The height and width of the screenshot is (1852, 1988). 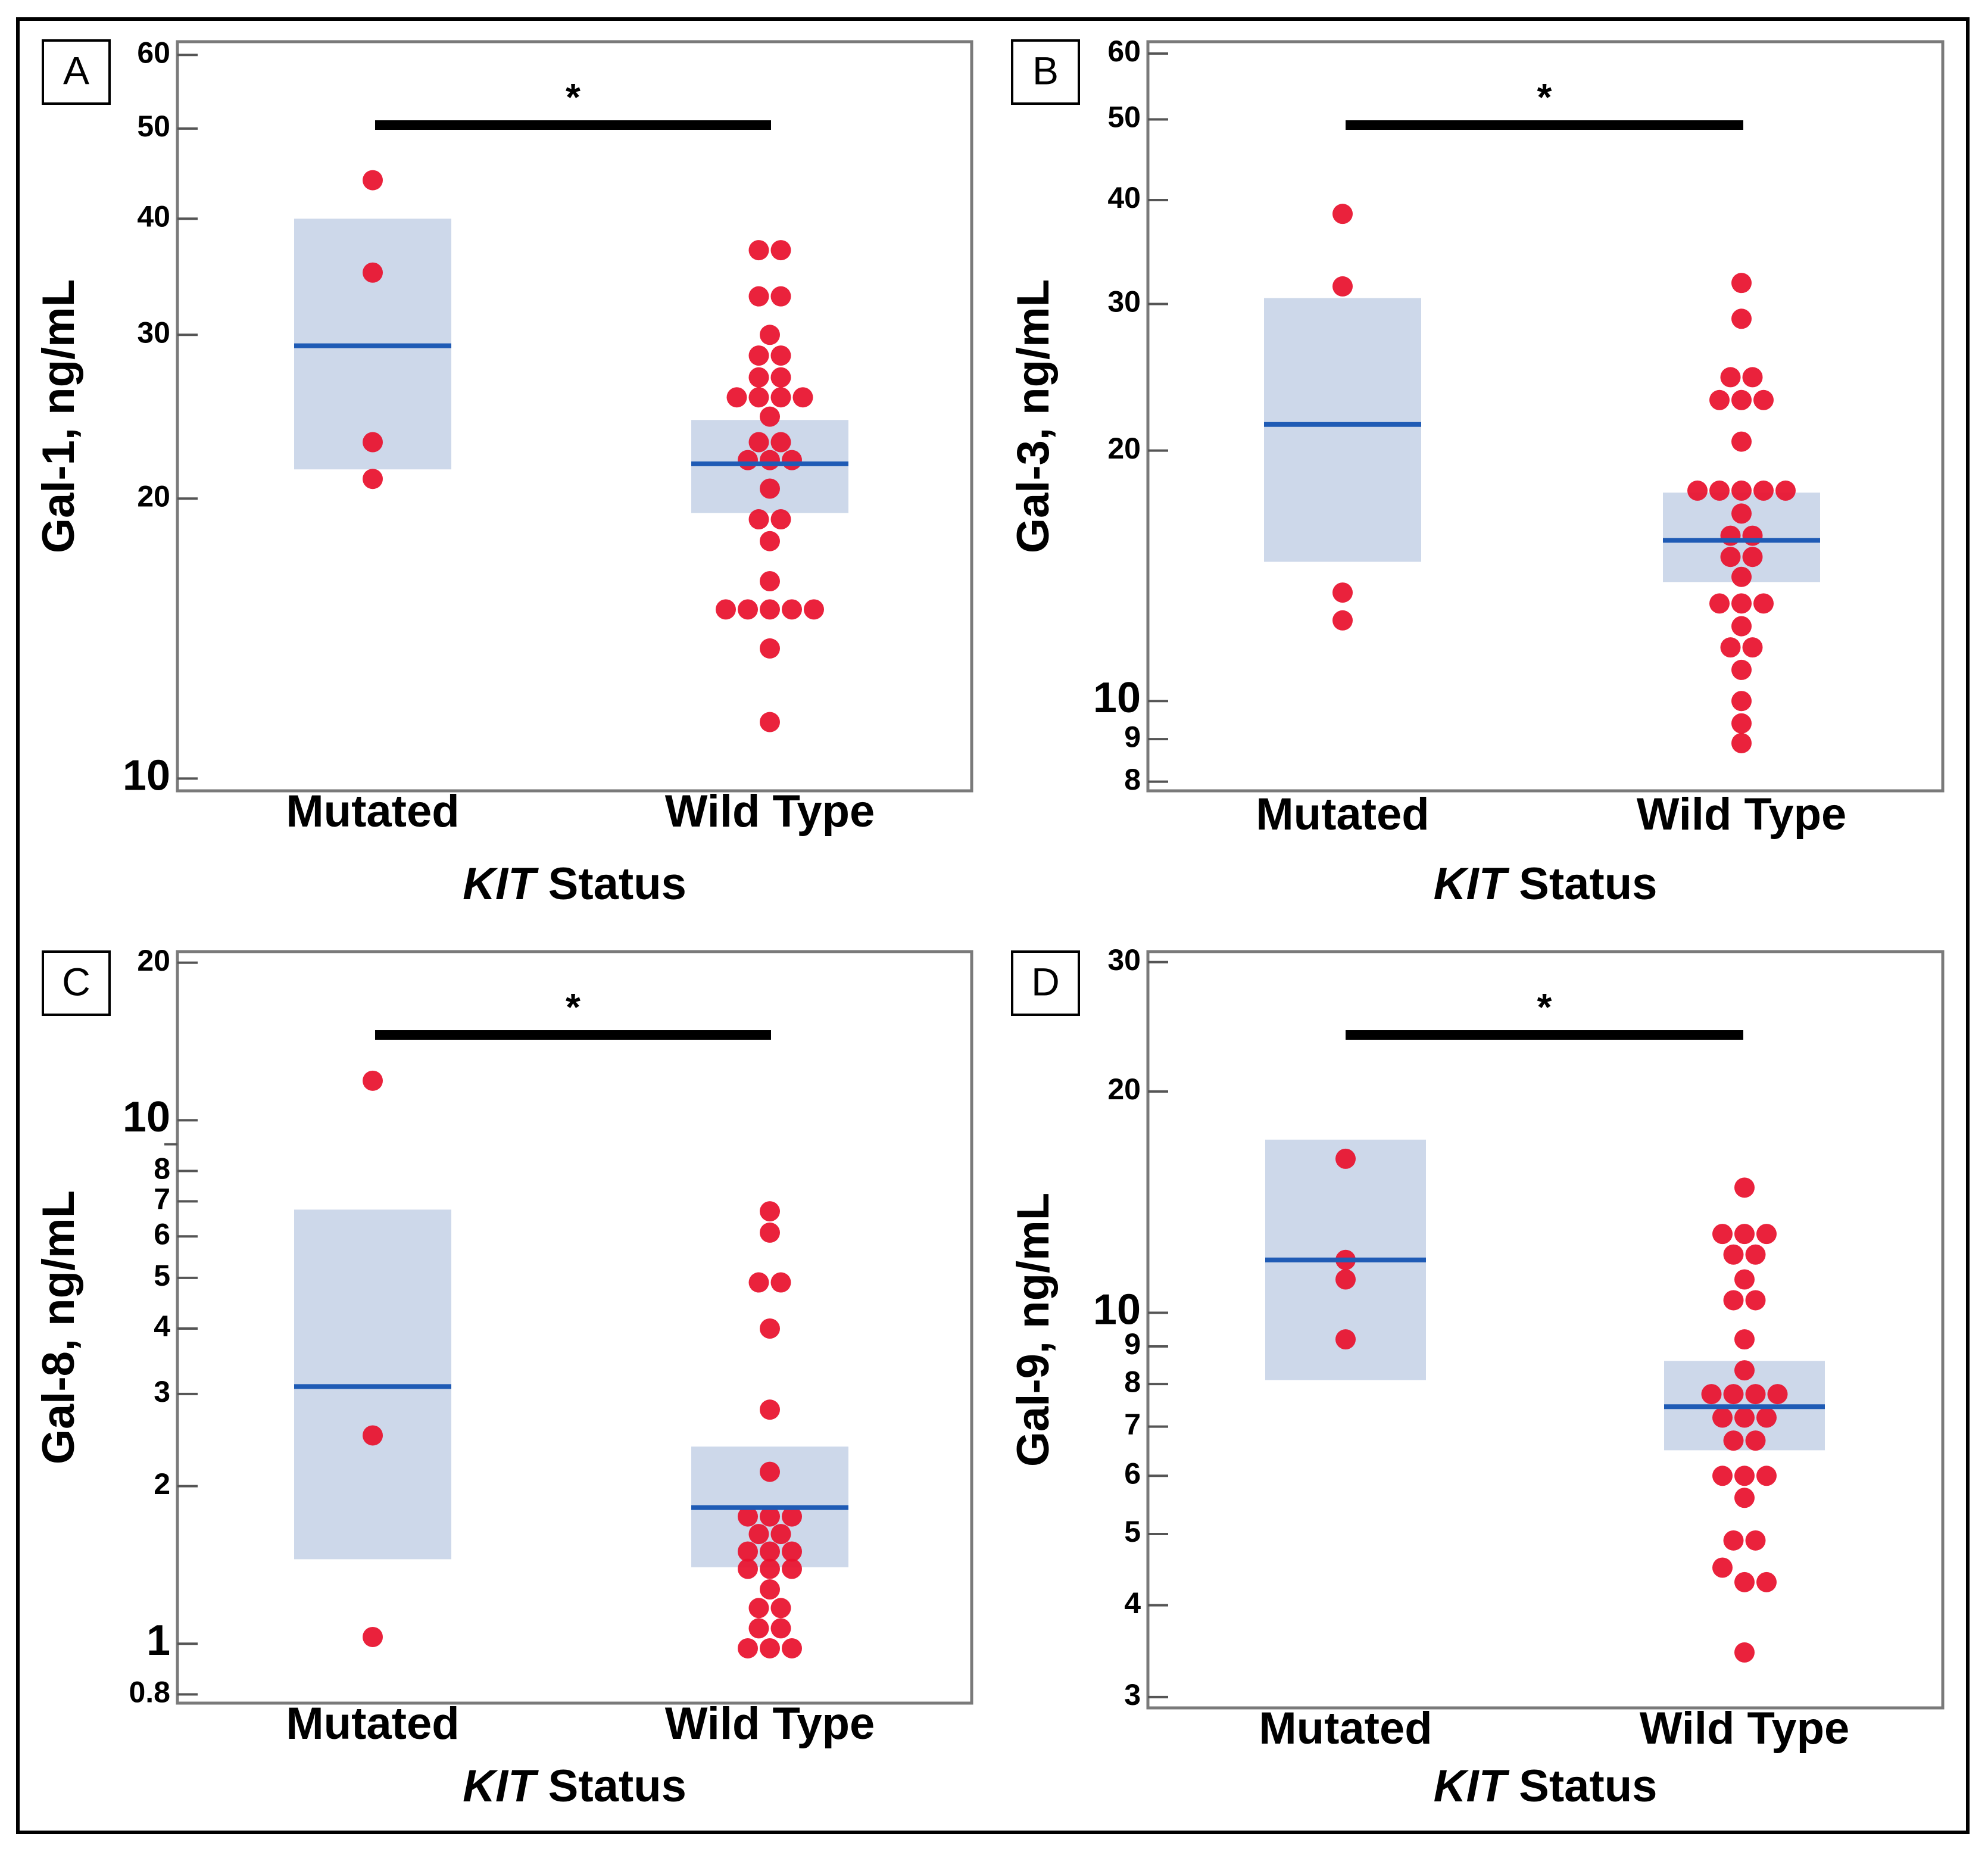 I want to click on y-tick-label: 6, so click(x=1133, y=1473).